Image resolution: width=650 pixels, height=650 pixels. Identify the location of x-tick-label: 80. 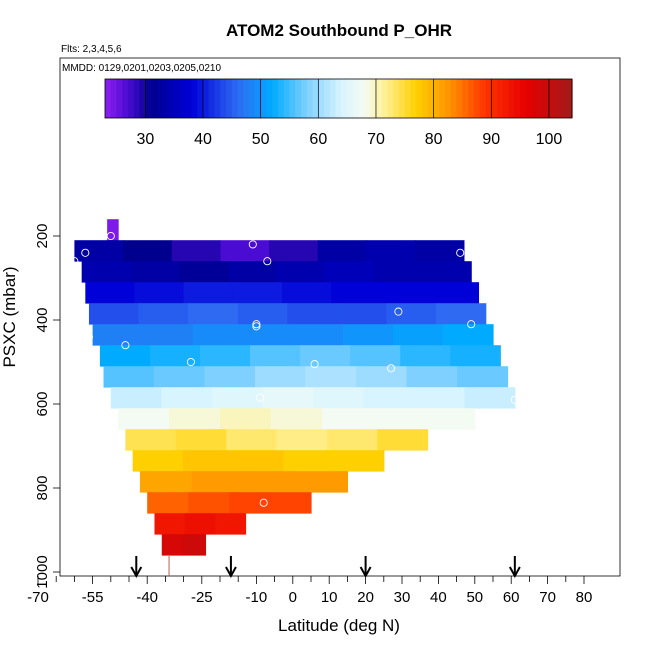
(584, 597).